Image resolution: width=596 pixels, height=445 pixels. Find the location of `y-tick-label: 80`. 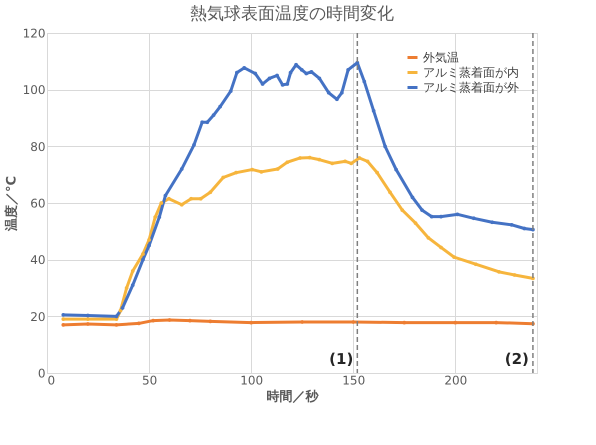

y-tick-label: 80 is located at coordinates (38, 147).